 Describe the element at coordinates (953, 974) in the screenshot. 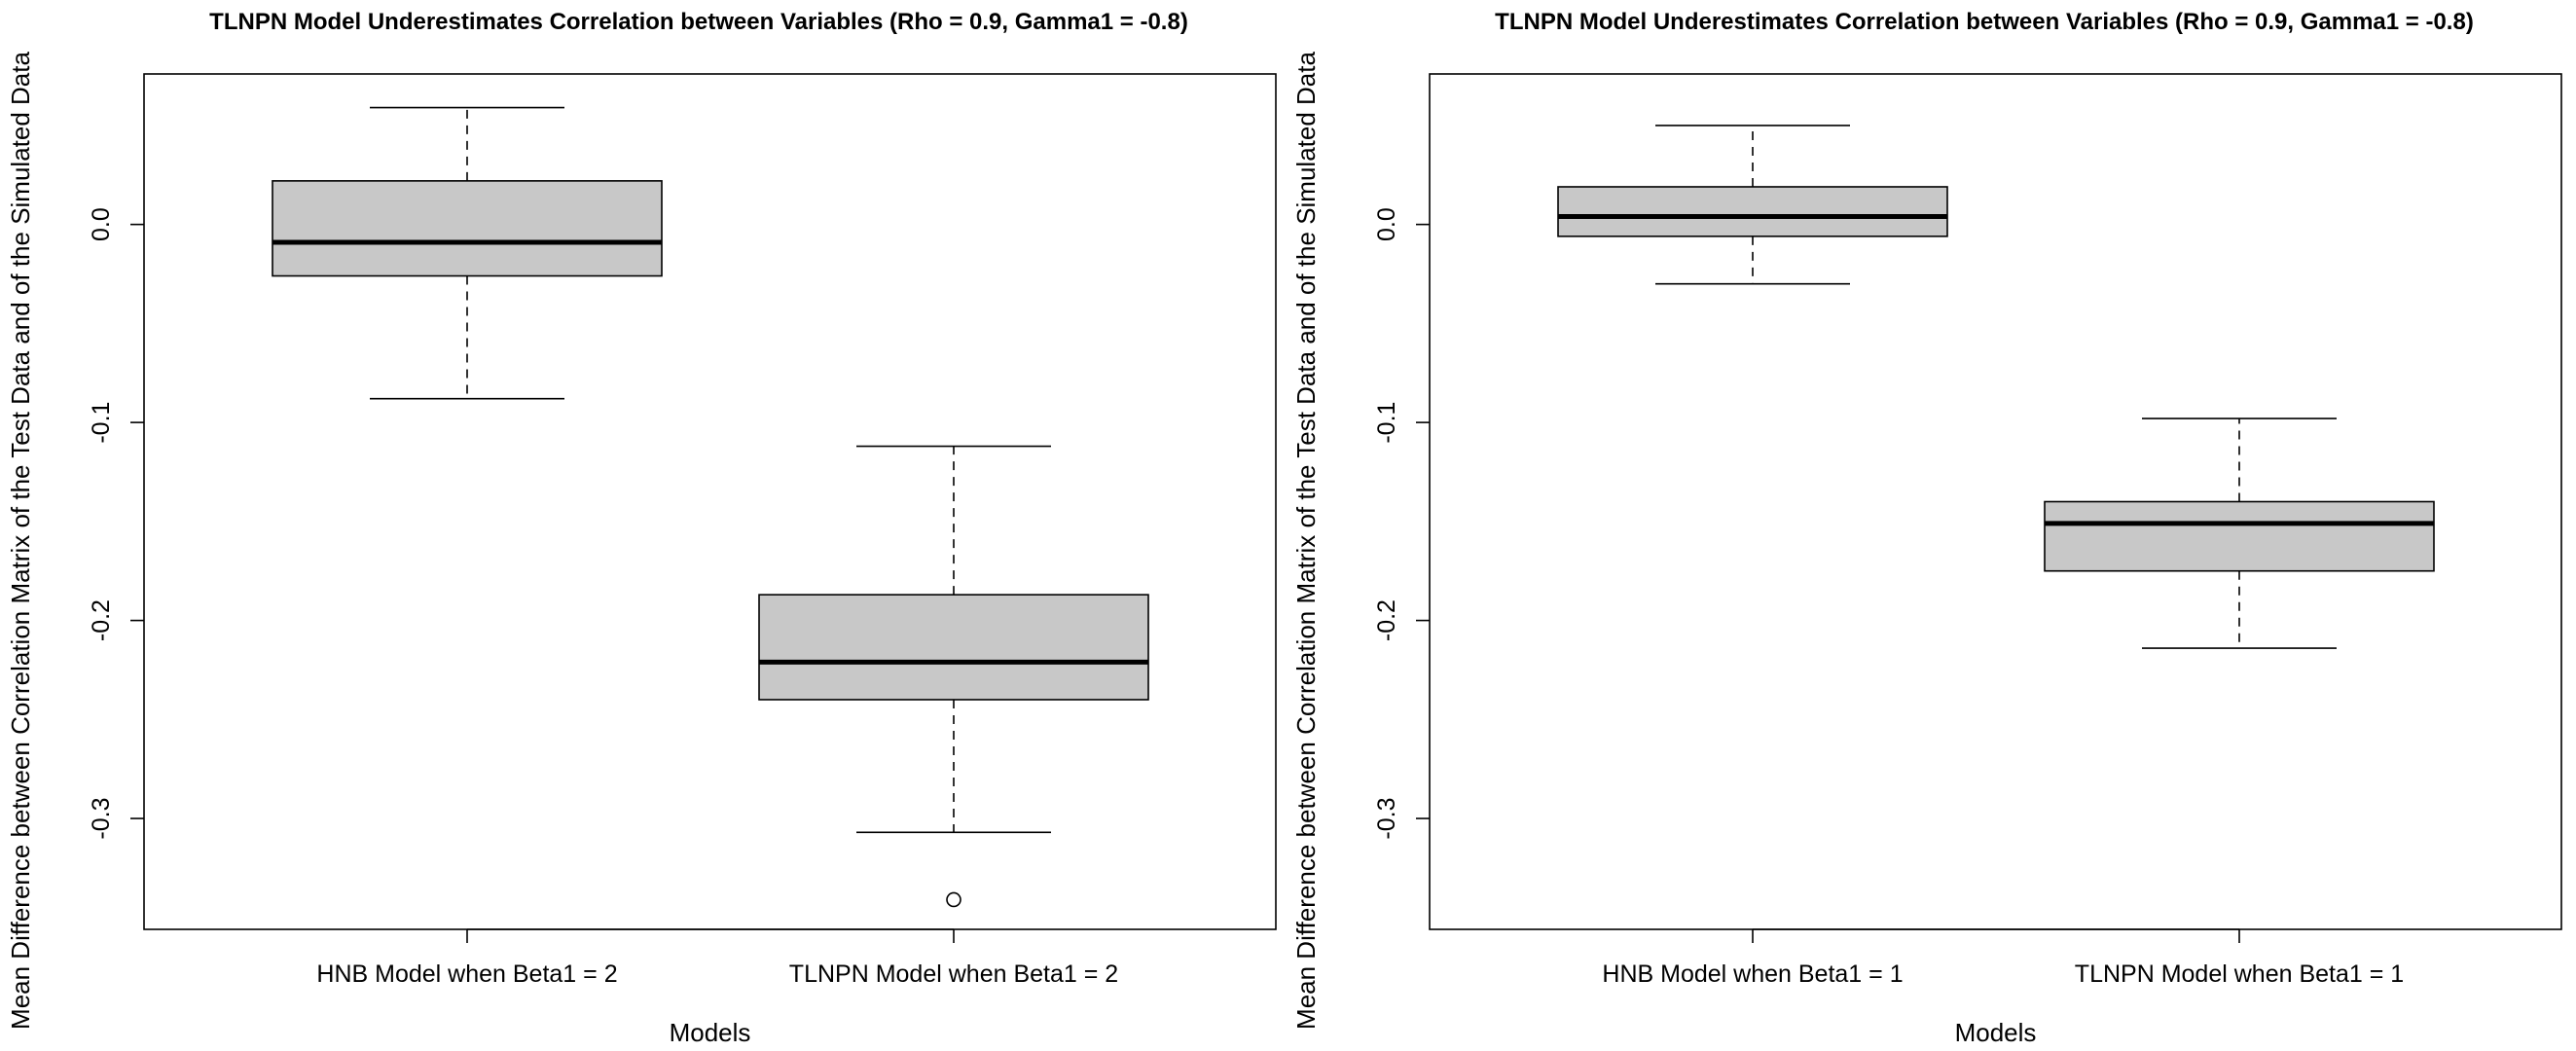

I see `x-tick-label: TLNPN Model when Beta1 = 2` at that location.